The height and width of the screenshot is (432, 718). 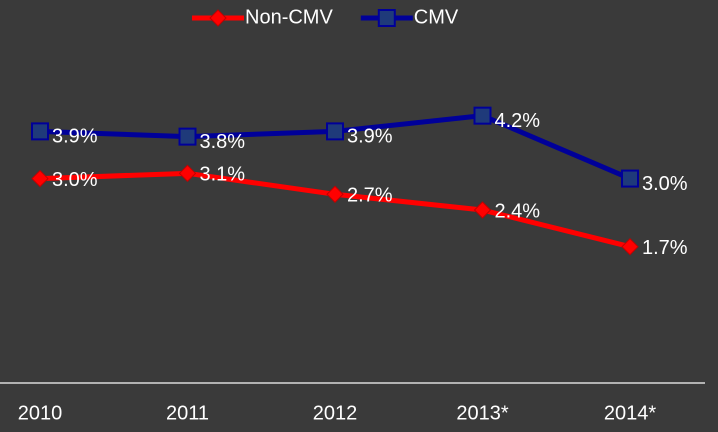 I want to click on x-tick-label: 2013*, so click(x=482, y=413).